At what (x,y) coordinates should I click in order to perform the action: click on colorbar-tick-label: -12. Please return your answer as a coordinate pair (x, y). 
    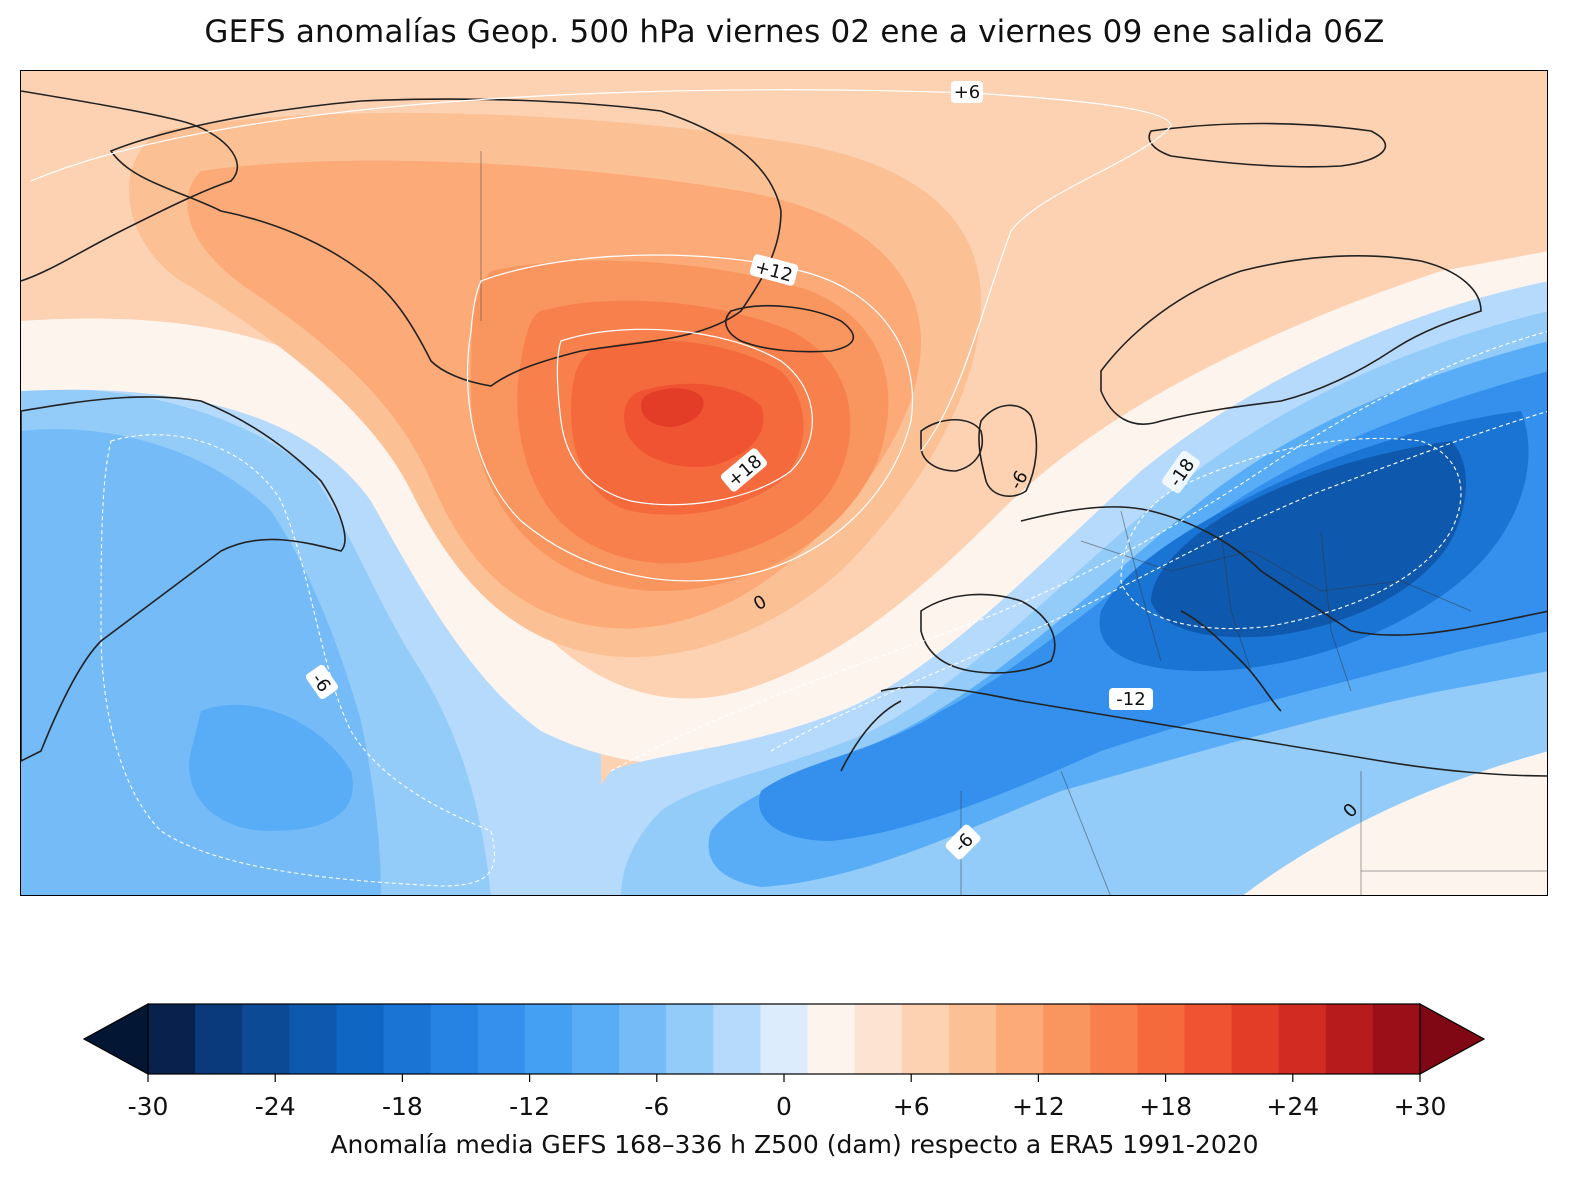
    Looking at the image, I should click on (530, 1106).